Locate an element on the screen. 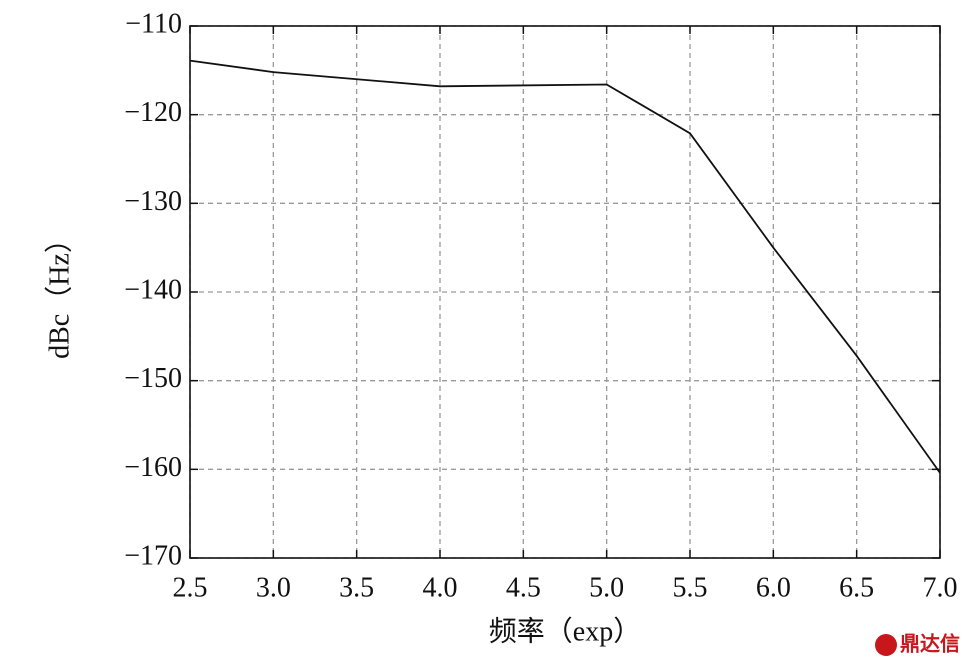  x-tick-label: 5.0 is located at coordinates (606, 587).